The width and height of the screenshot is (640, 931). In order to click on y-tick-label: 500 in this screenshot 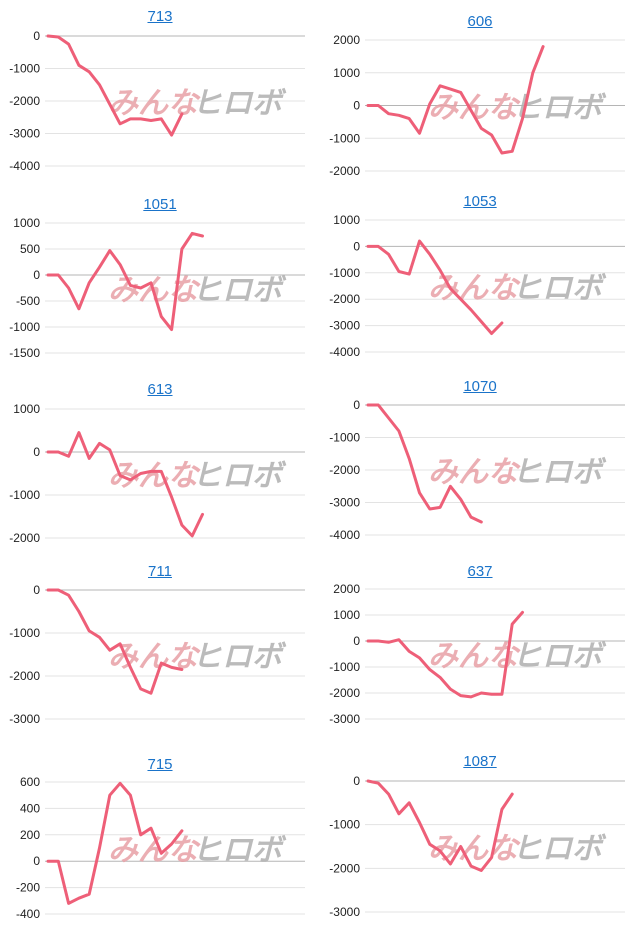, I will do `click(30, 249)`.